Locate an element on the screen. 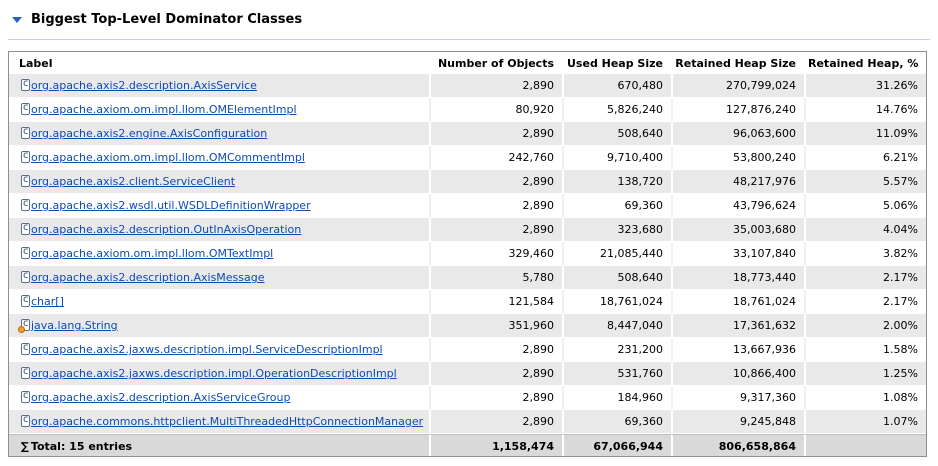 The height and width of the screenshot is (466, 938). used-heap-cell: 184,960 is located at coordinates (616, 398).